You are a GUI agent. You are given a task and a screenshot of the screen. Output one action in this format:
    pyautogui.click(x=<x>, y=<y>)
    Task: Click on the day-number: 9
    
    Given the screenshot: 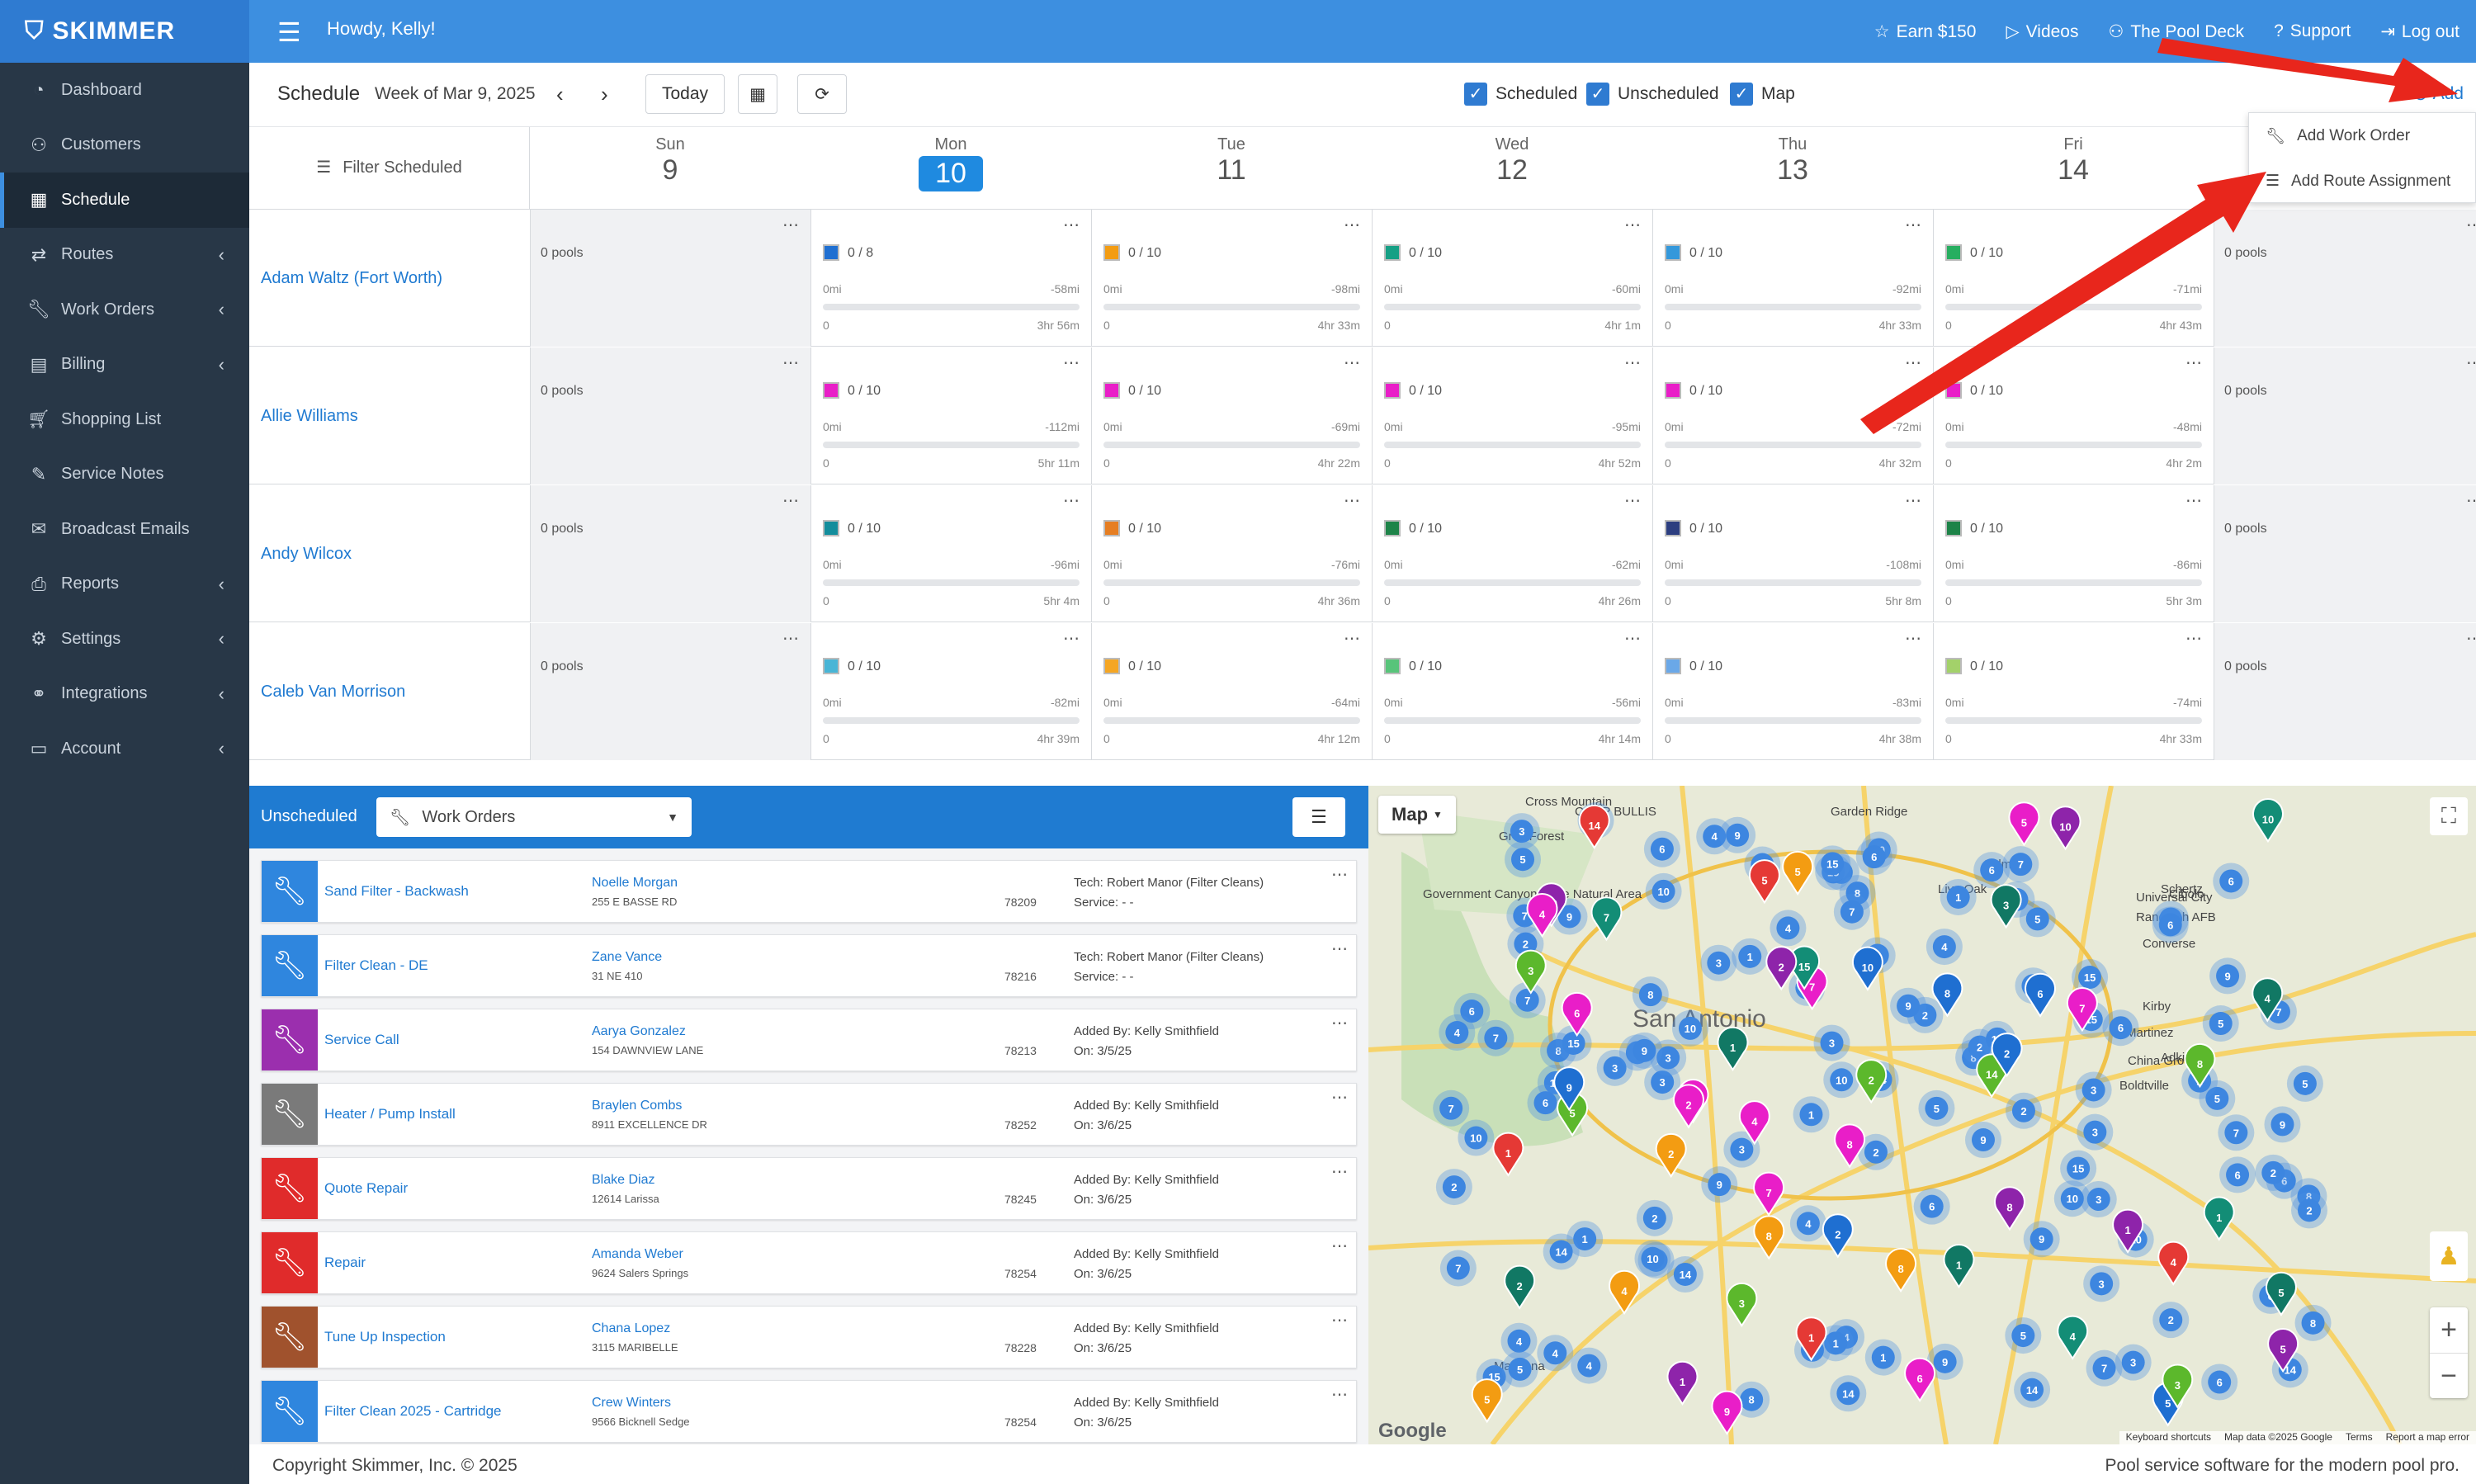 What is the action you would take?
    pyautogui.click(x=670, y=170)
    